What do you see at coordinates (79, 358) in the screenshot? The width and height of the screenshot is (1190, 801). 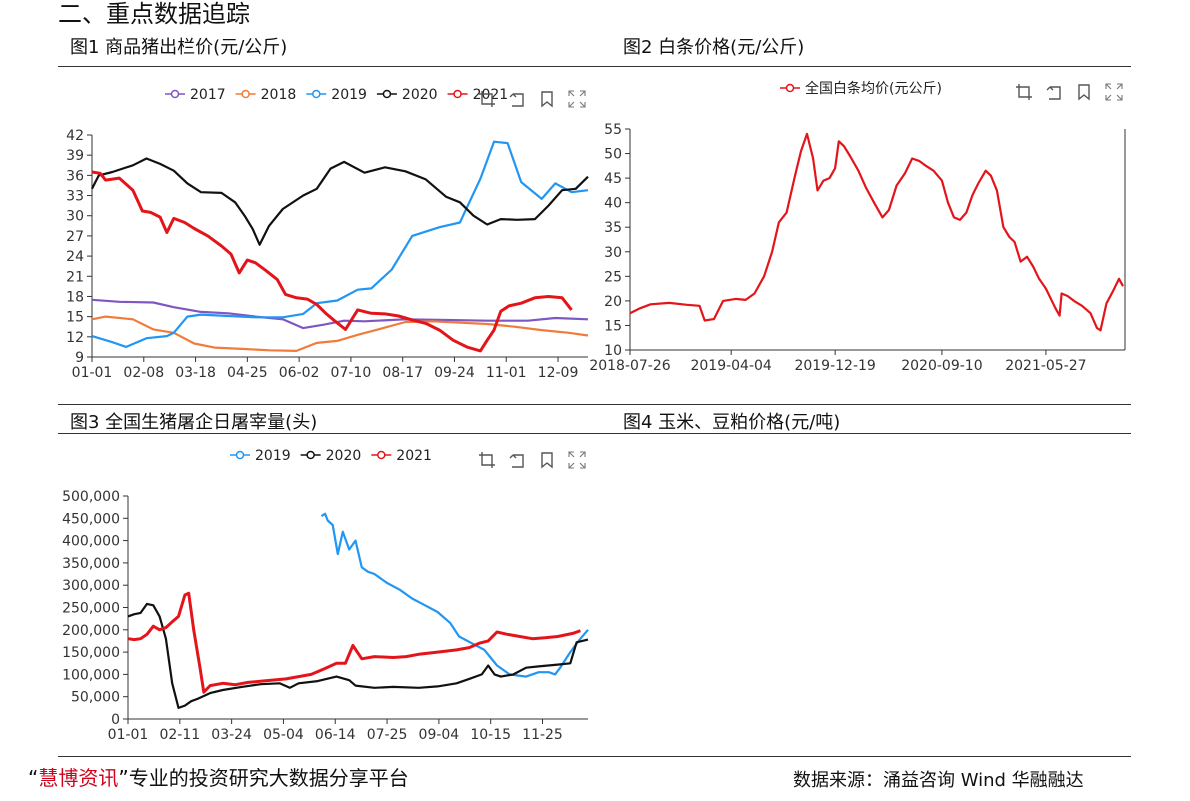 I see `y-tick-label: 9` at bounding box center [79, 358].